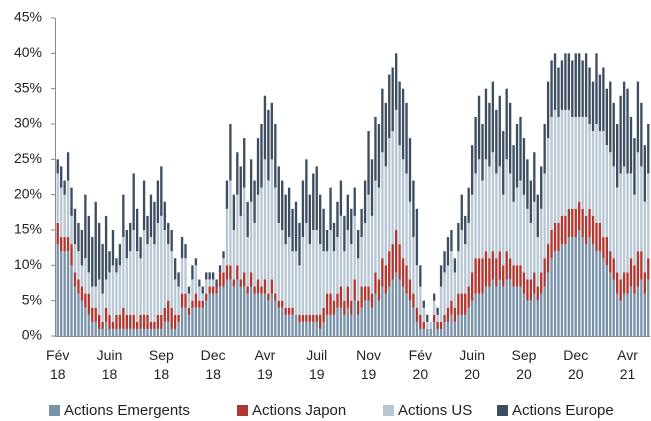 This screenshot has height=421, width=651. What do you see at coordinates (32, 335) in the screenshot?
I see `y-tick-label: 0%` at bounding box center [32, 335].